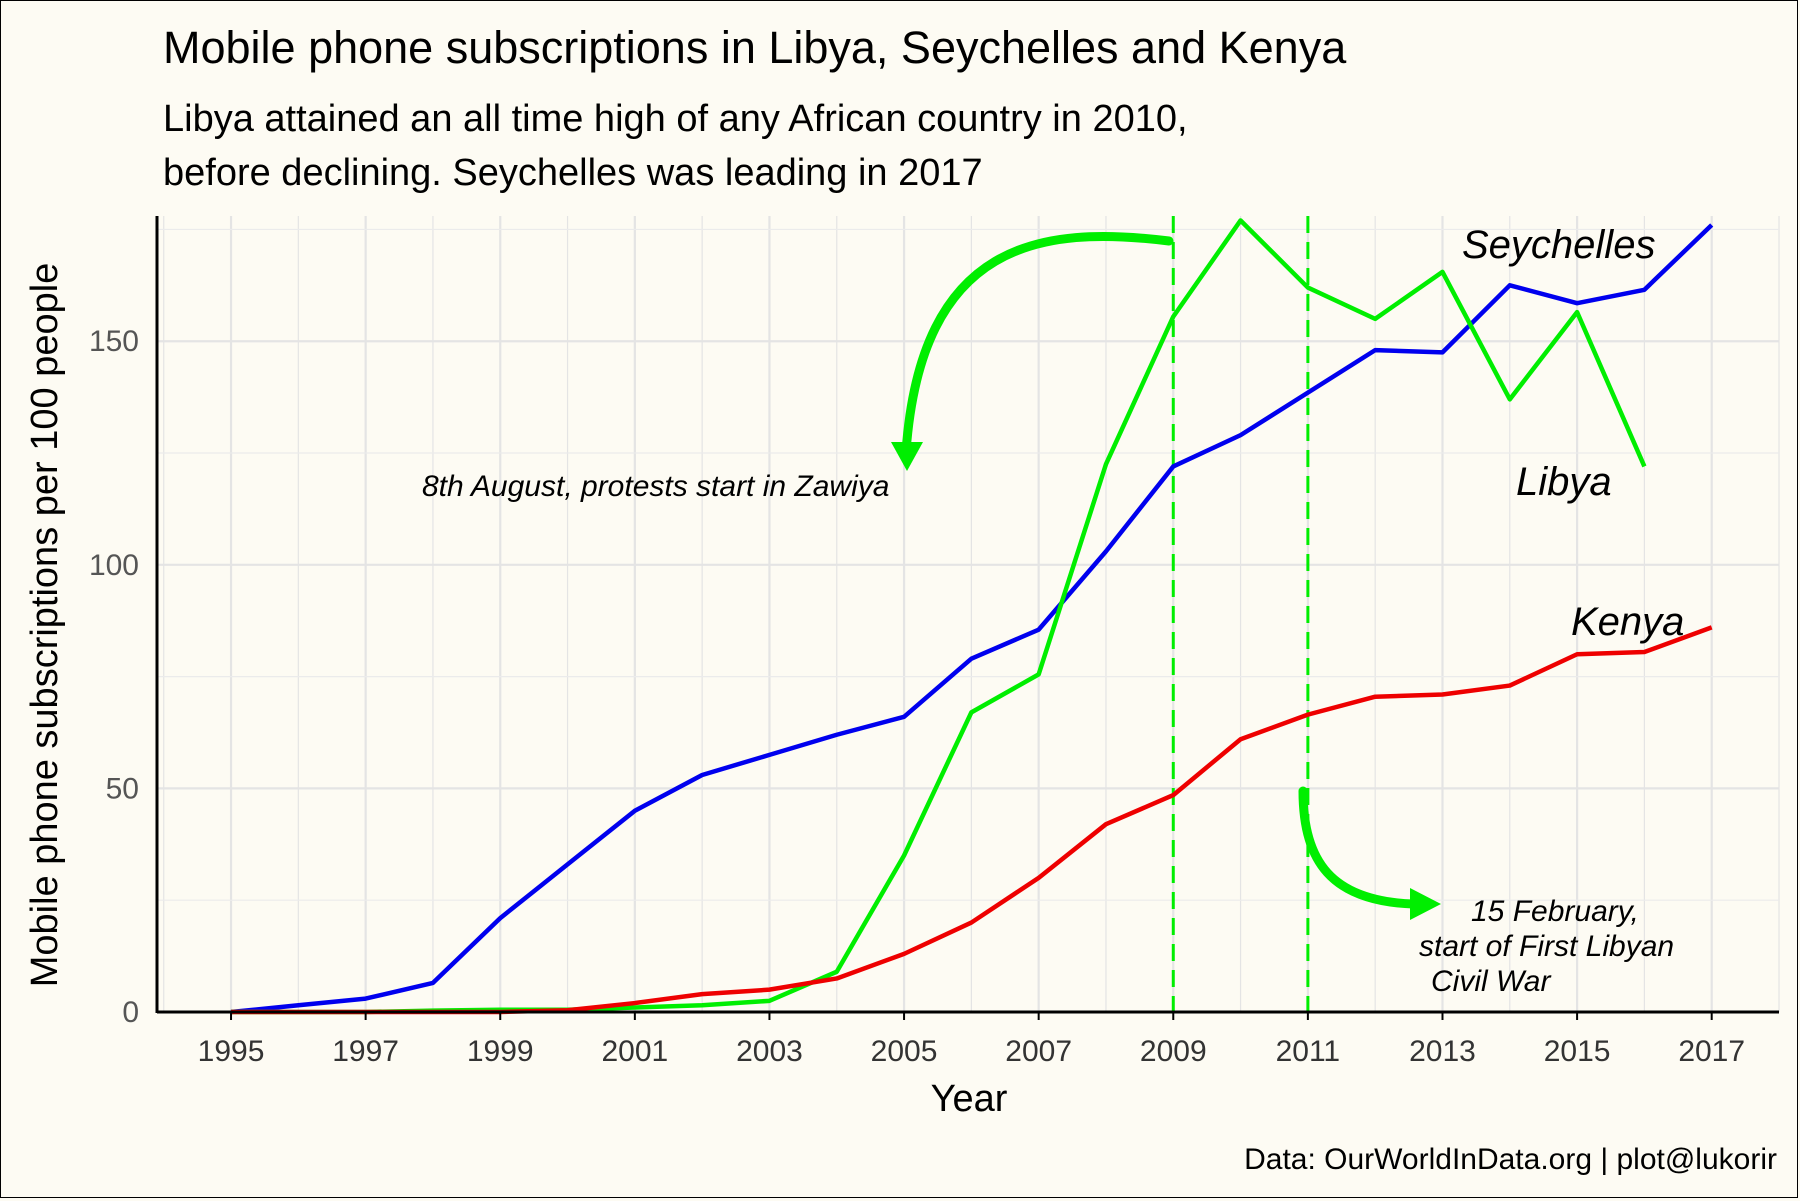 Image resolution: width=1800 pixels, height=1201 pixels. Describe the element at coordinates (1711, 1051) in the screenshot. I see `x-tick-label: 2017` at that location.